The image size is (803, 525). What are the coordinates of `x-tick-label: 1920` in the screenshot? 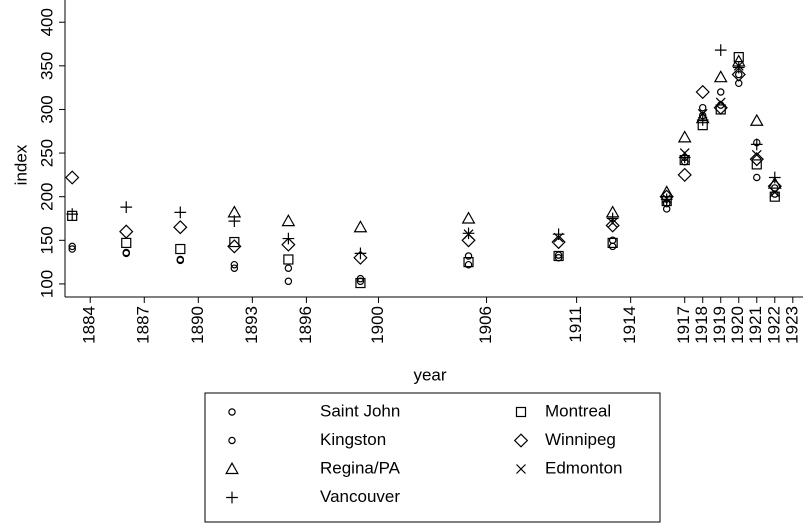 It's located at (737, 325).